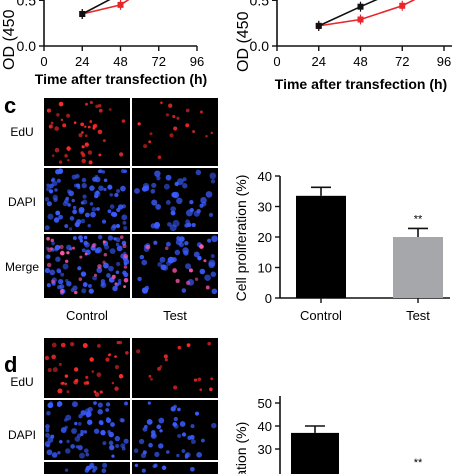  Describe the element at coordinates (360, 61) in the screenshot. I see `growth-right-xtick-label: 48` at that location.